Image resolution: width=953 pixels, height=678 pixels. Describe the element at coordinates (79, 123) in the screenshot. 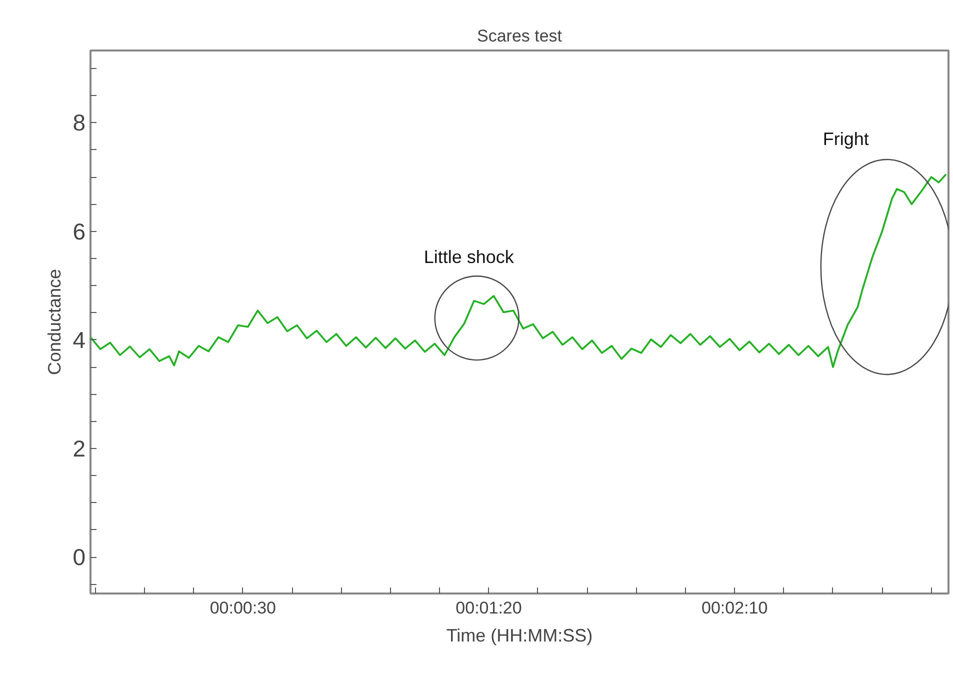

I see `y-tick-label: 8` at that location.